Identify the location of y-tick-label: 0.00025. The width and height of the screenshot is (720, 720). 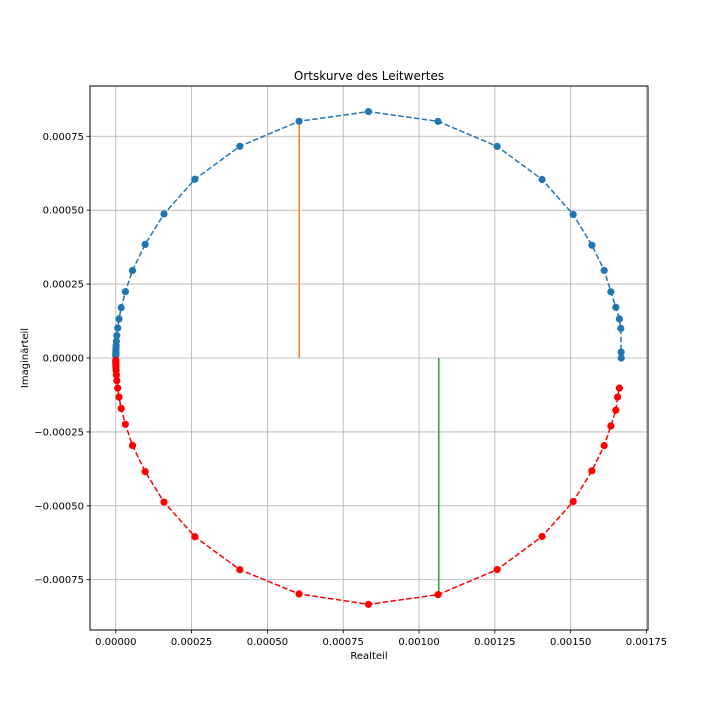
(63, 285).